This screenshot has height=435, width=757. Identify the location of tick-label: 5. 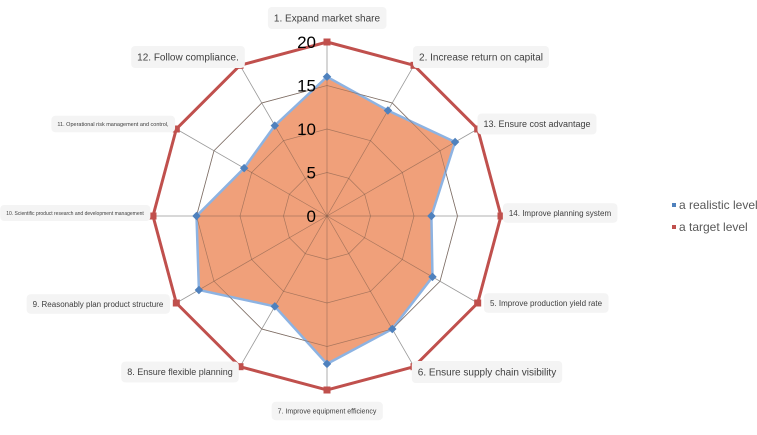
(311, 173).